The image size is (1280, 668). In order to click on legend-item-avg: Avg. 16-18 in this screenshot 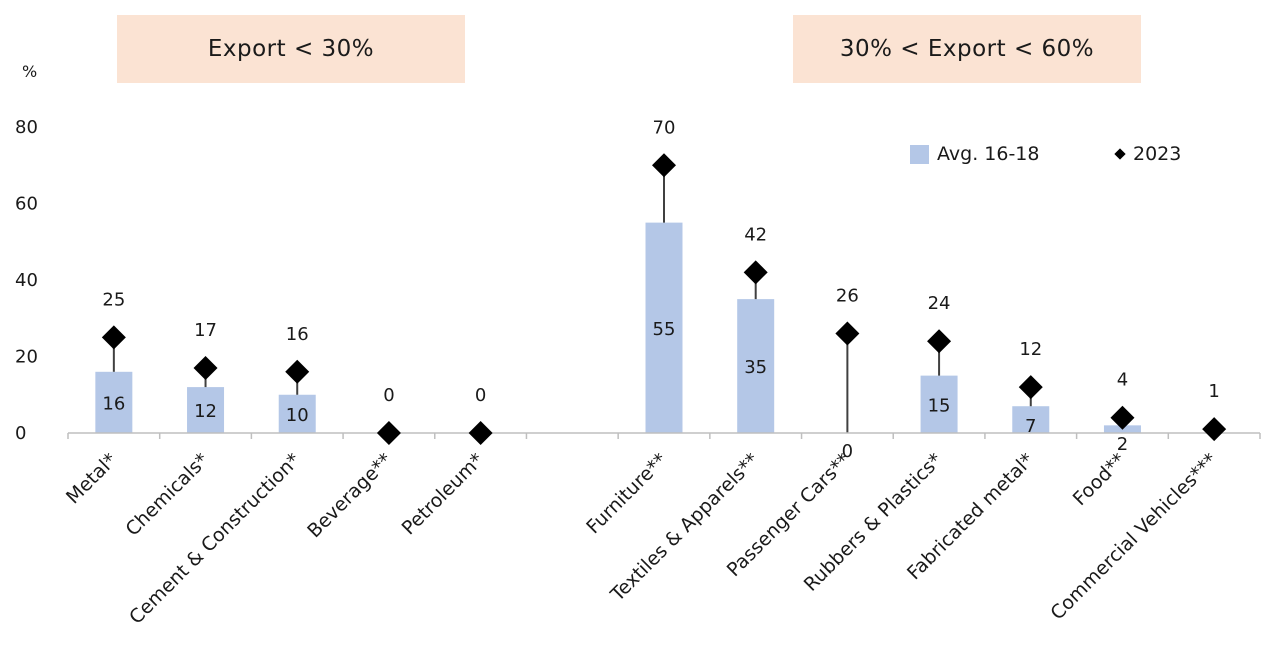, I will do `click(974, 154)`.